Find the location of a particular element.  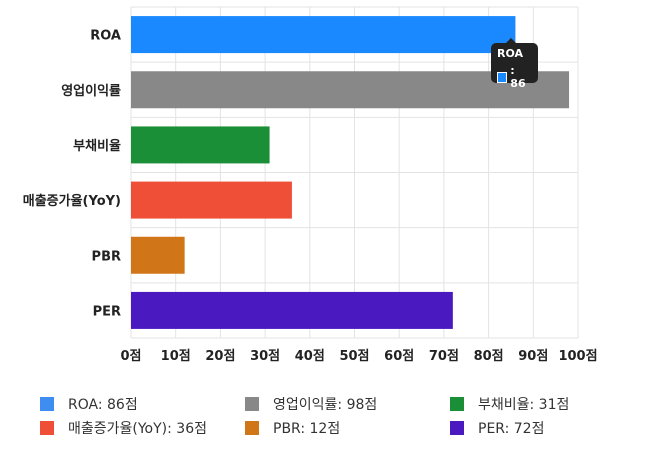

x-tick-label: 0점 is located at coordinates (130, 356).